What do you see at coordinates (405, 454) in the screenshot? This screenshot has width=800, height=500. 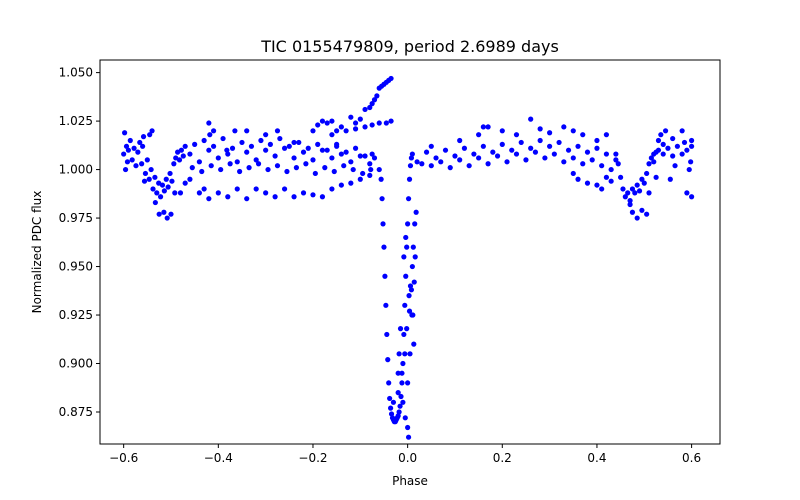 I see `x-axis: −0.6 −0.4 −0.2 0.0 0.2 0.4 0.6` at bounding box center [405, 454].